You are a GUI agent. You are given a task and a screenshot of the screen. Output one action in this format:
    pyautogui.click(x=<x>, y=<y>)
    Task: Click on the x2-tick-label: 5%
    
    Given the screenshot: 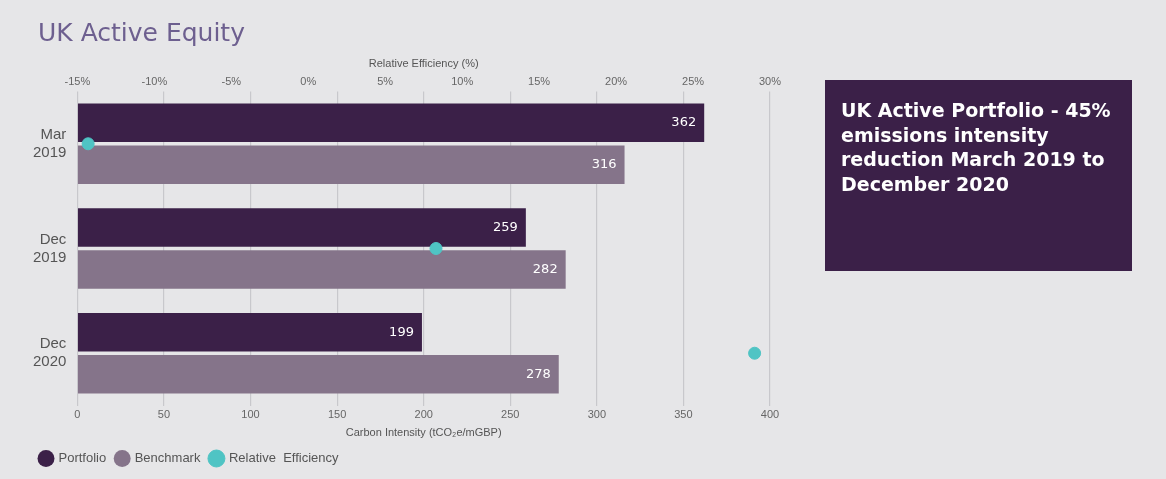 What is the action you would take?
    pyautogui.click(x=385, y=80)
    